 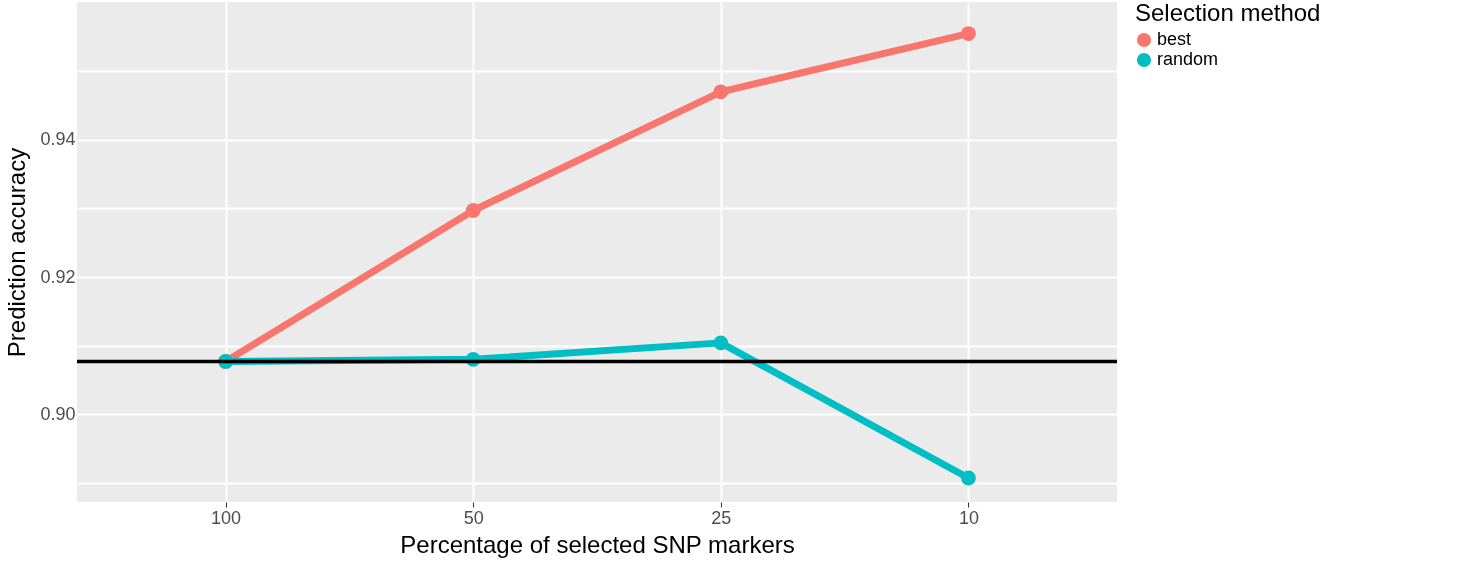 What do you see at coordinates (721, 517) in the screenshot?
I see `x-tick-label: 25` at bounding box center [721, 517].